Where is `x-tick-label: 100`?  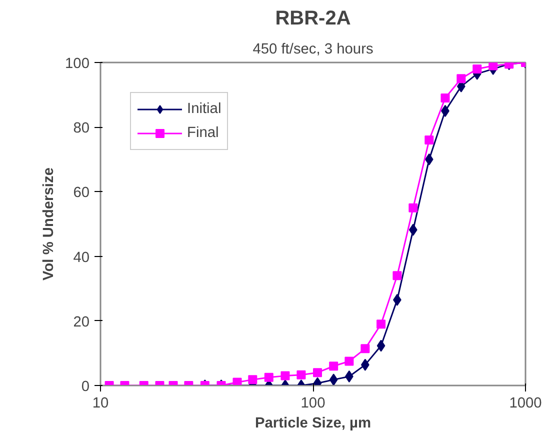
x-tick-label: 100 is located at coordinates (313, 404).